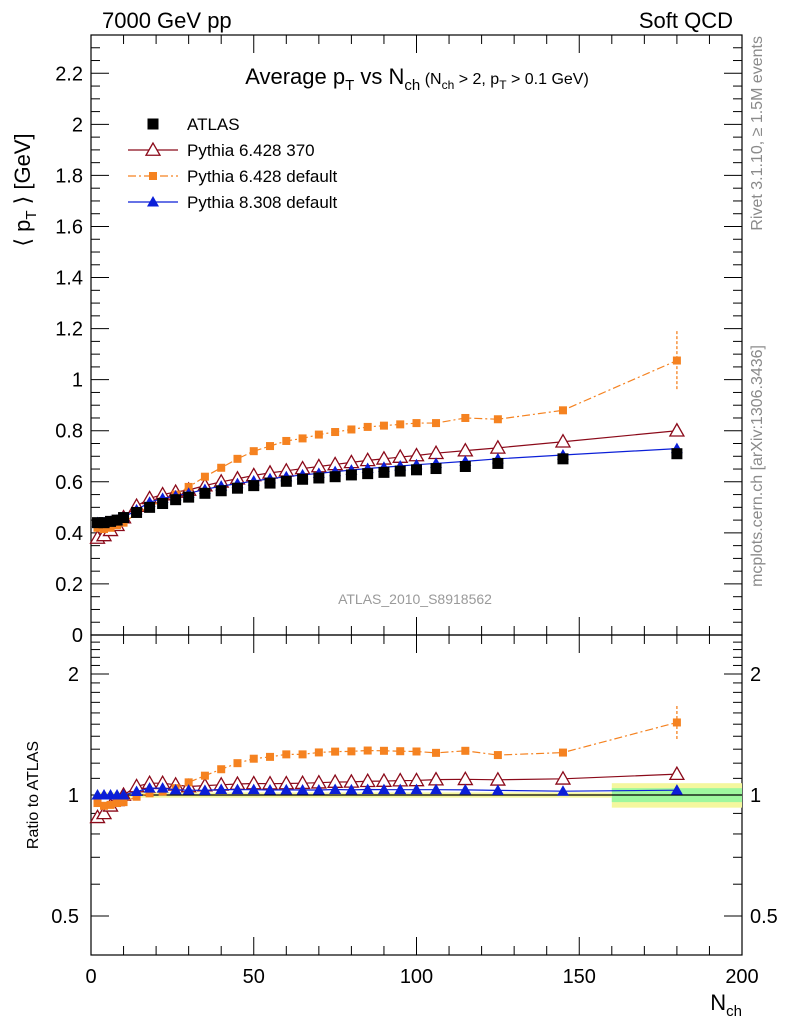  Describe the element at coordinates (77, 381) in the screenshot. I see `main-y-tick-label: 1` at that location.